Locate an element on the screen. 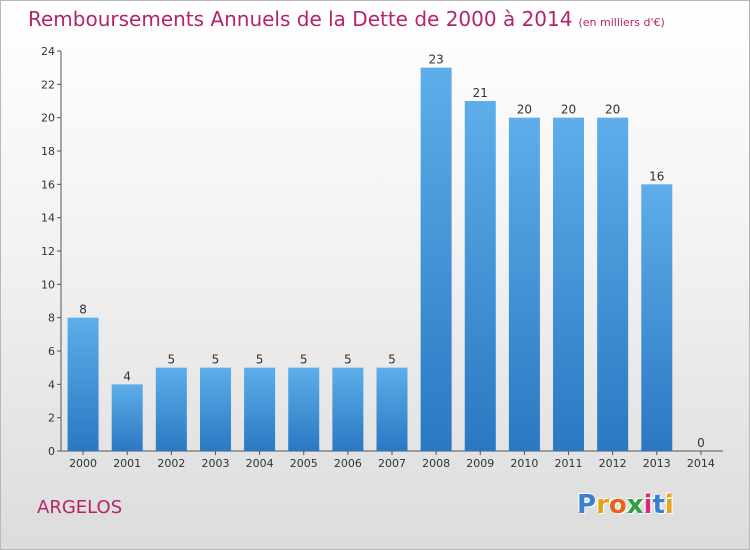 This screenshot has height=550, width=750. y-tick-label: 14 is located at coordinates (48, 218).